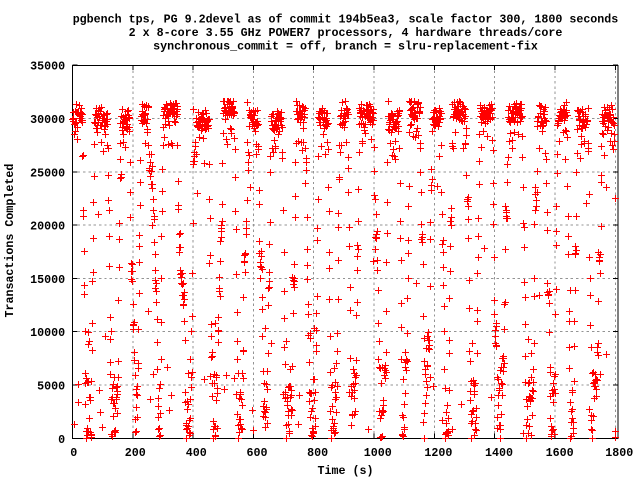  I want to click on svg-text: 5000, so click(51, 387).